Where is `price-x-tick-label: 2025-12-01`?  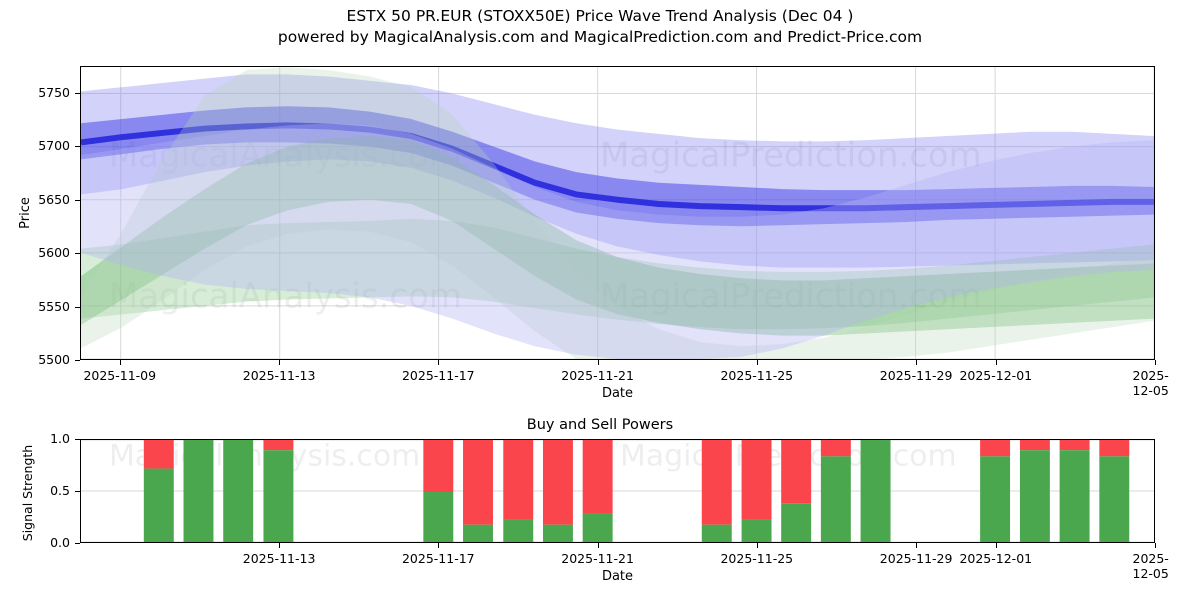 price-x-tick-label: 2025-12-01 is located at coordinates (996, 375).